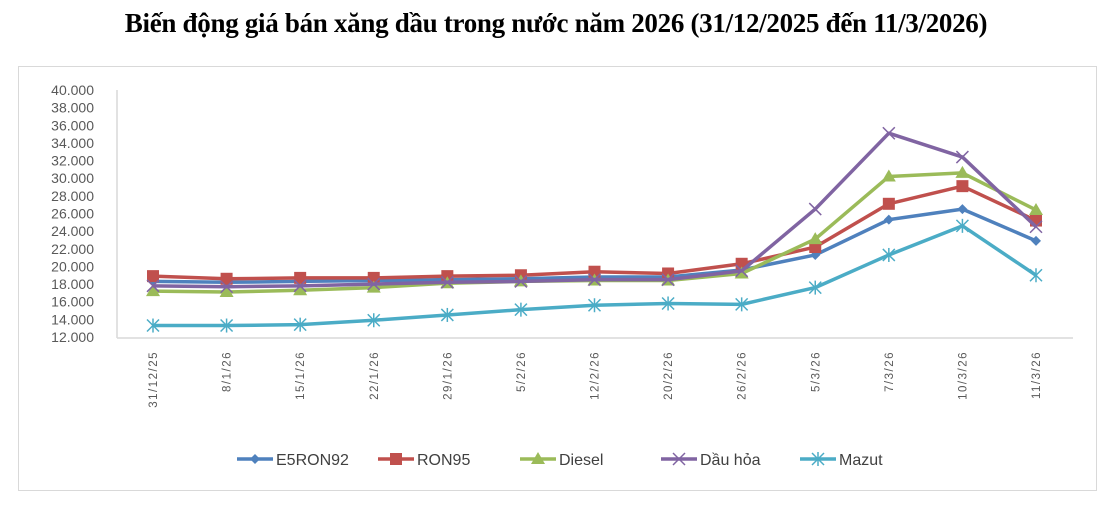 Image resolution: width=1112 pixels, height=508 pixels. What do you see at coordinates (669, 375) in the screenshot?
I see `x-tick-label: 20/2/26` at bounding box center [669, 375].